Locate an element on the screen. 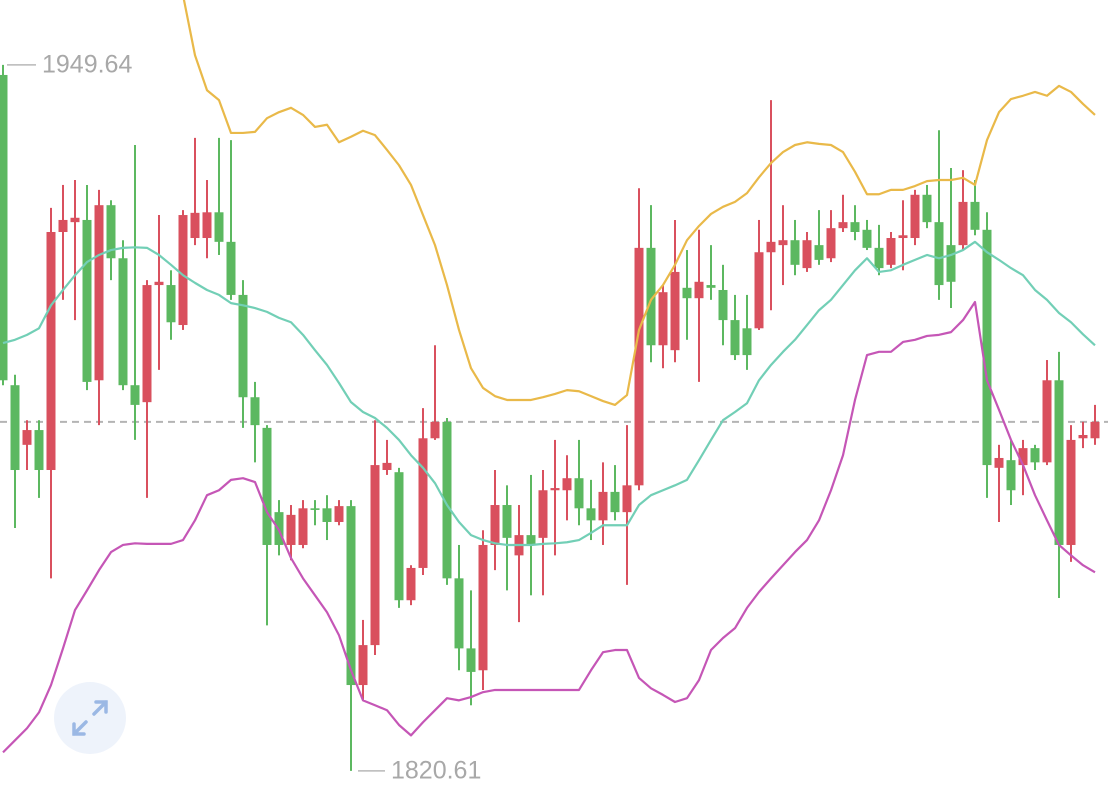 This screenshot has height=789, width=1108. expand-icon is located at coordinates (90, 718).